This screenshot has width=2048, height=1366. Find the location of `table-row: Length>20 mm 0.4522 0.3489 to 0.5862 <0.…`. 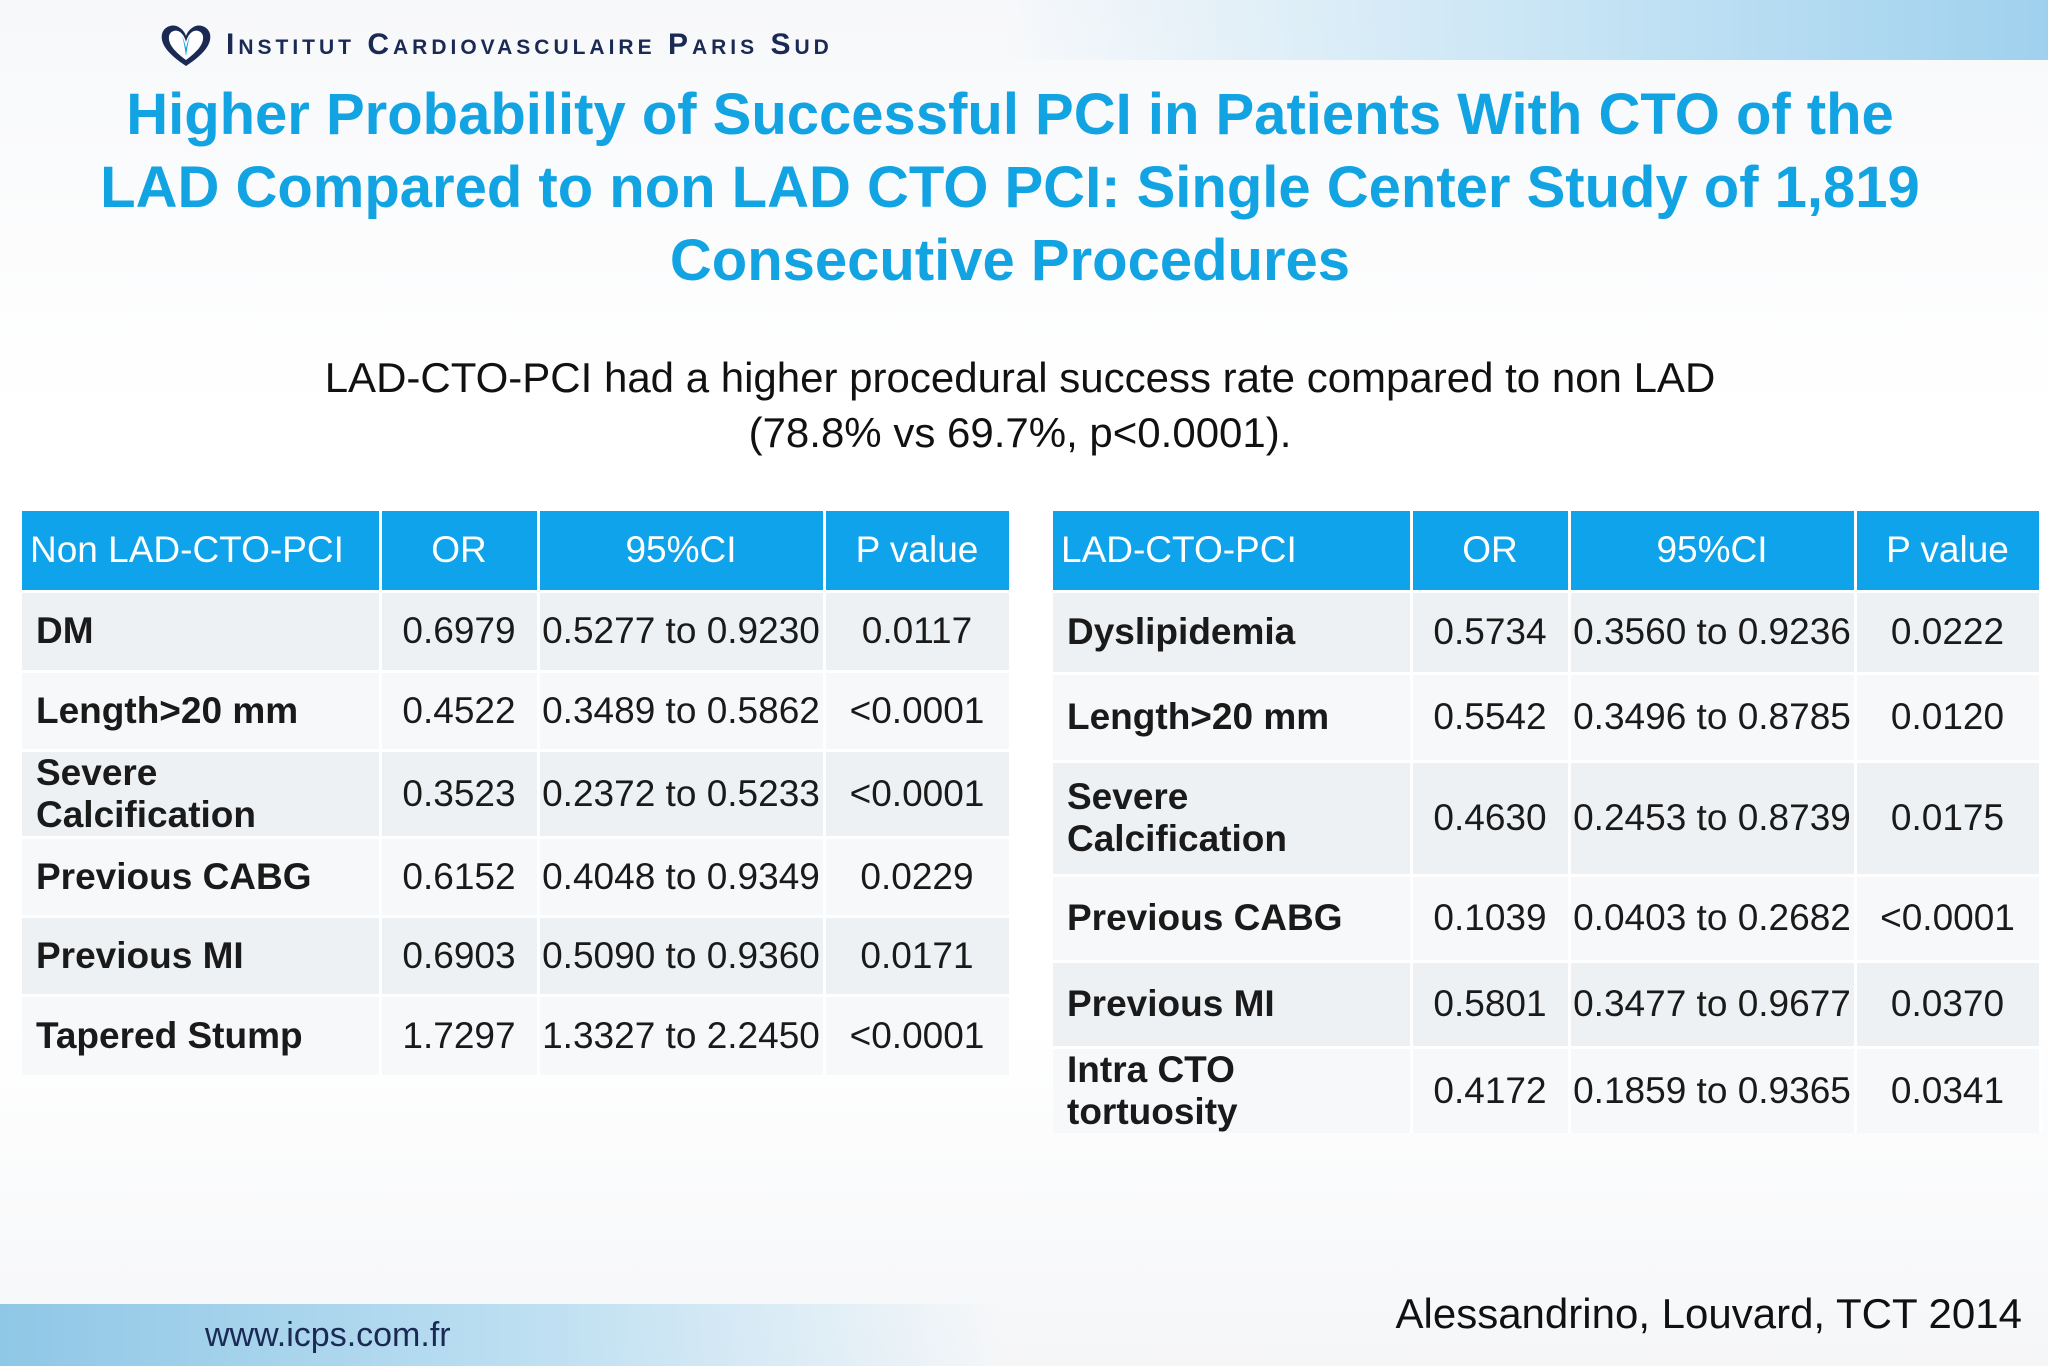

table-row: Length>20 mm 0.4522 0.3489 to 0.5862 <0.… is located at coordinates (517, 709).